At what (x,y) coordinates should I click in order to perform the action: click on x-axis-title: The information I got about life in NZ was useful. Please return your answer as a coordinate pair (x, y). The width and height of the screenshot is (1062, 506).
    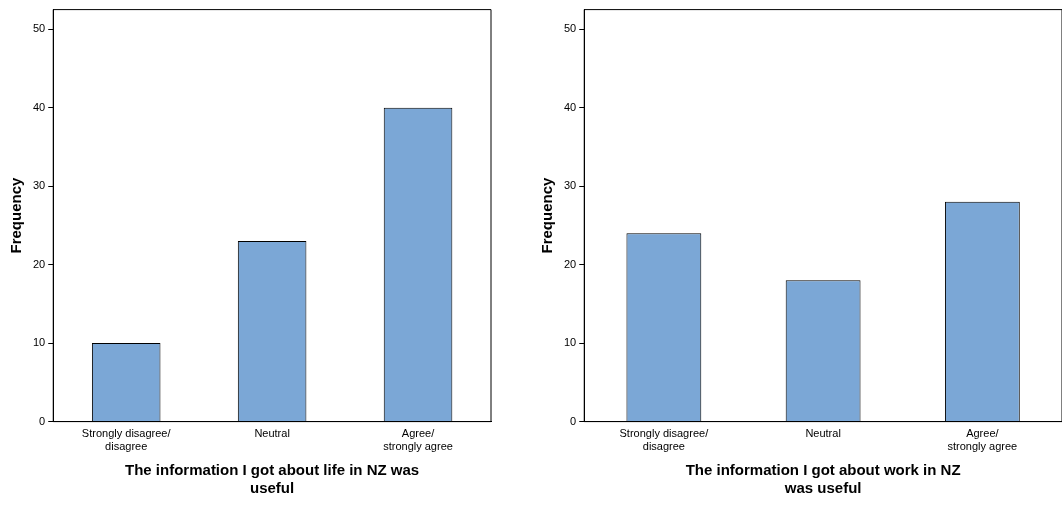
    Looking at the image, I should click on (272, 479).